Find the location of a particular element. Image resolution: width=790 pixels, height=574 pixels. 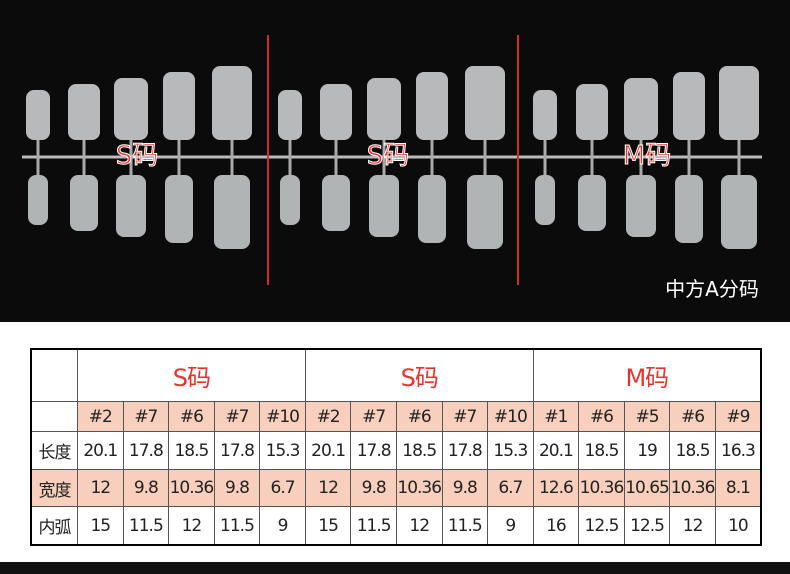

group-header: M码 is located at coordinates (647, 375).